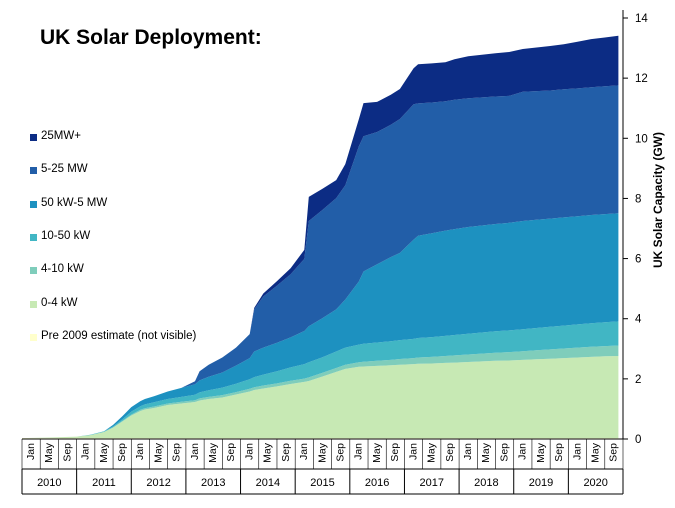 This screenshot has width=675, height=508. I want to click on y-tick-label: 10, so click(641, 139).